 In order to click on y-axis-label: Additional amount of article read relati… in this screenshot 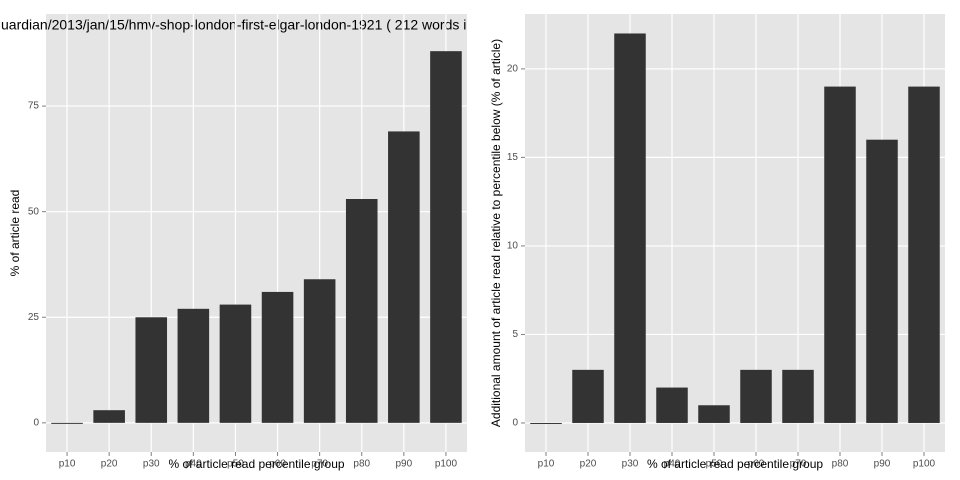, I will do `click(496, 233)`.